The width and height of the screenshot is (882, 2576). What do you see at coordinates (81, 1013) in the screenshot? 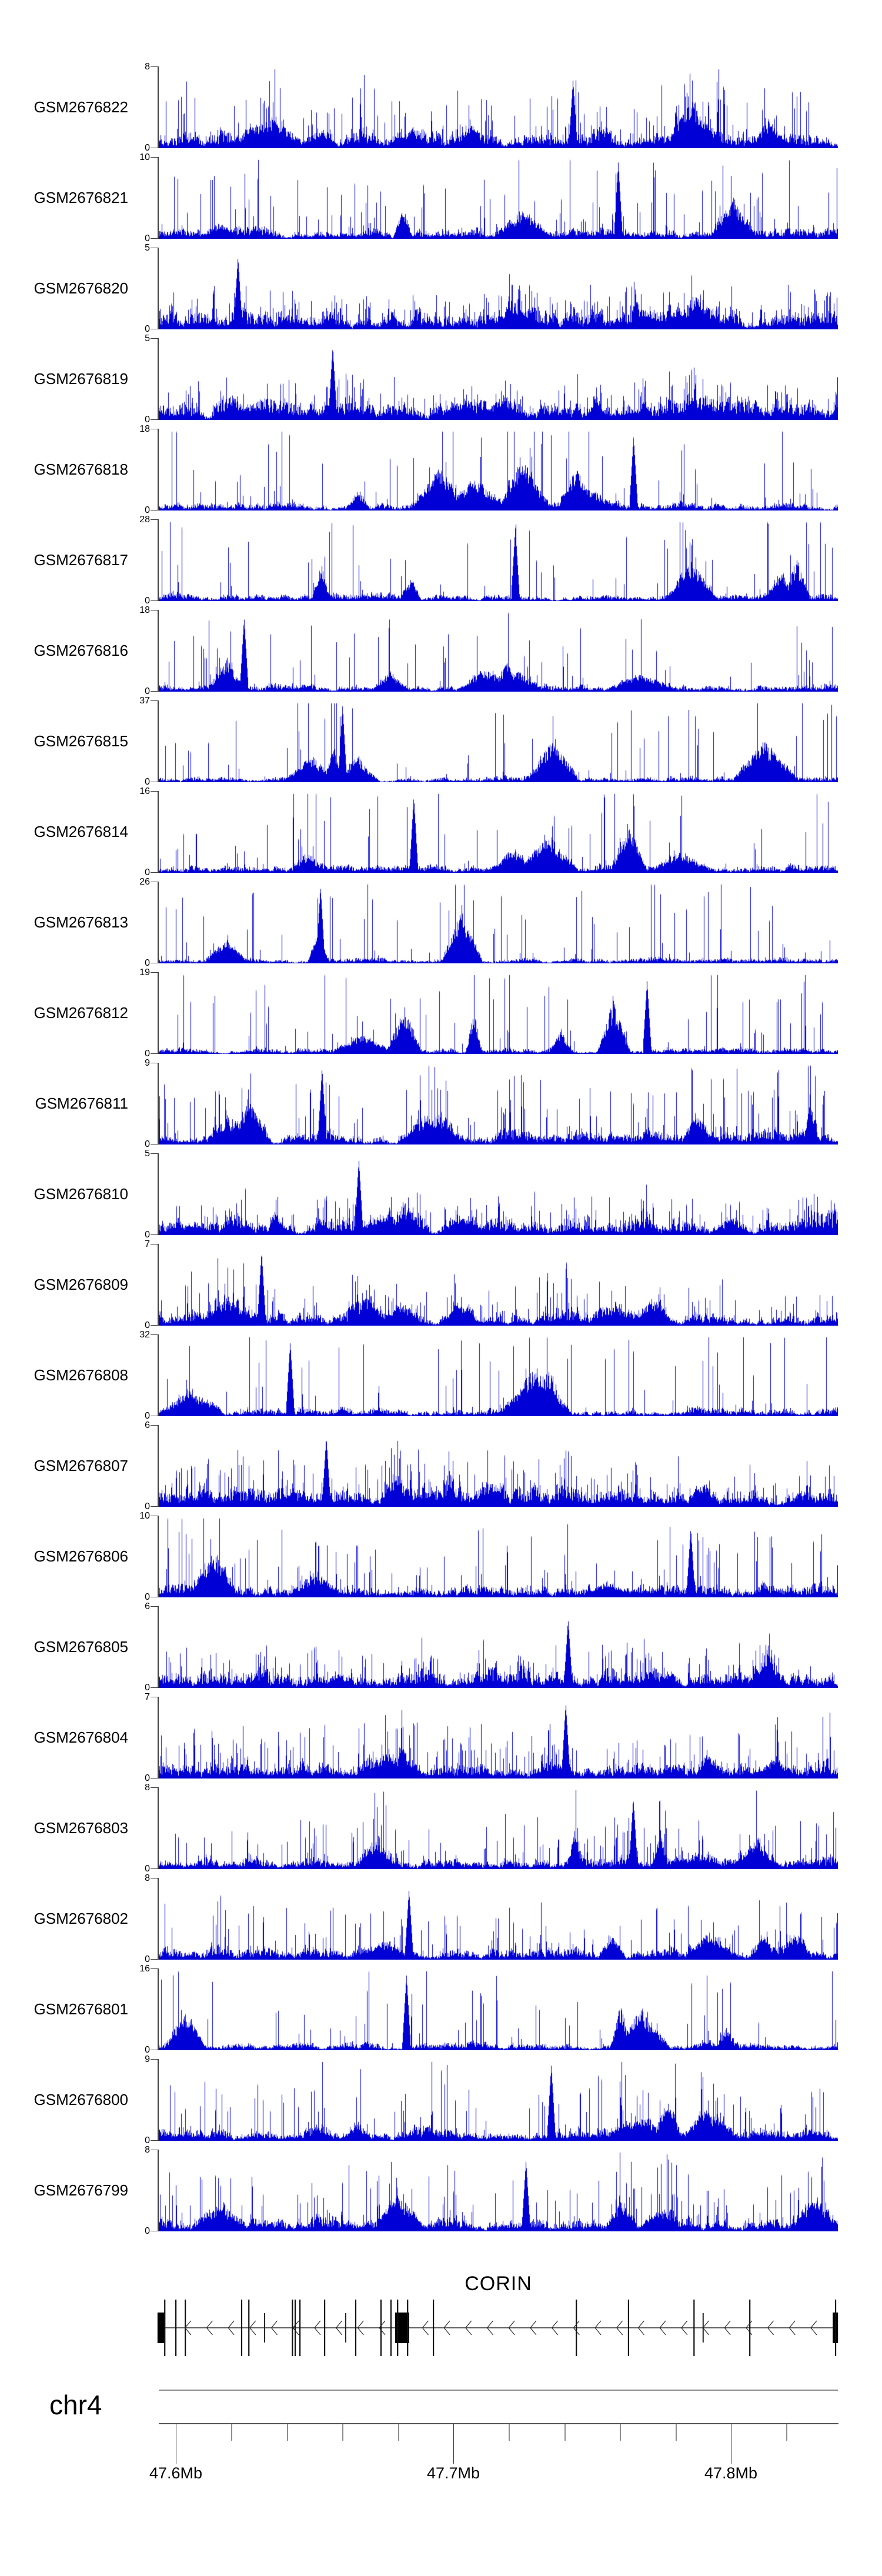
I see `track-sample-label: GSM2676812` at bounding box center [81, 1013].